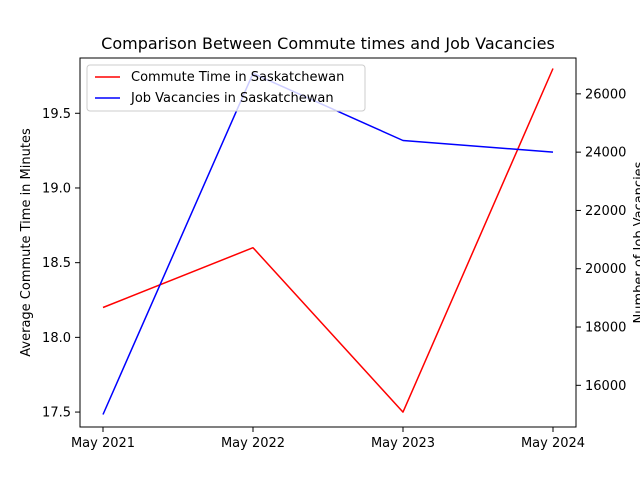 The height and width of the screenshot is (480, 640). I want to click on y-axis-left: 17.5 18.0 18.5 19.0 19.5, so click(61, 264).